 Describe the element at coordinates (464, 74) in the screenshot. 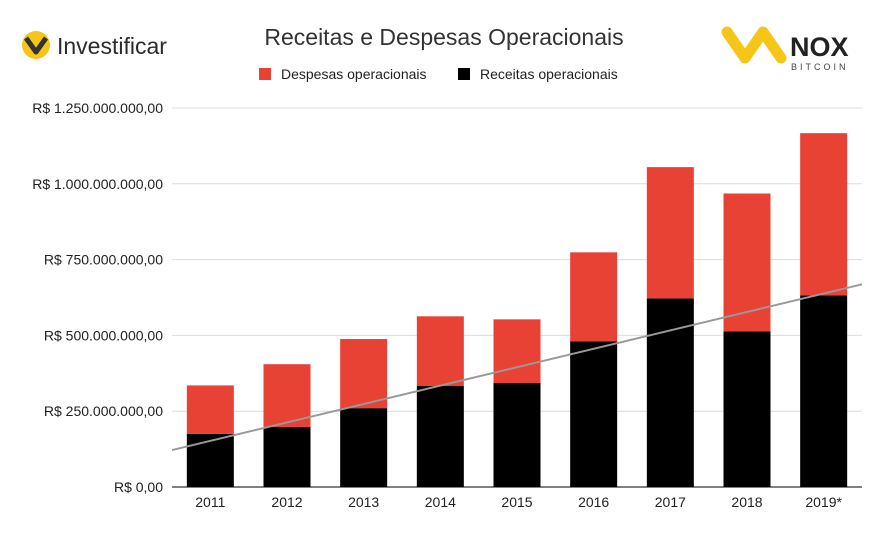

I see `legend-swatch-receitas` at that location.